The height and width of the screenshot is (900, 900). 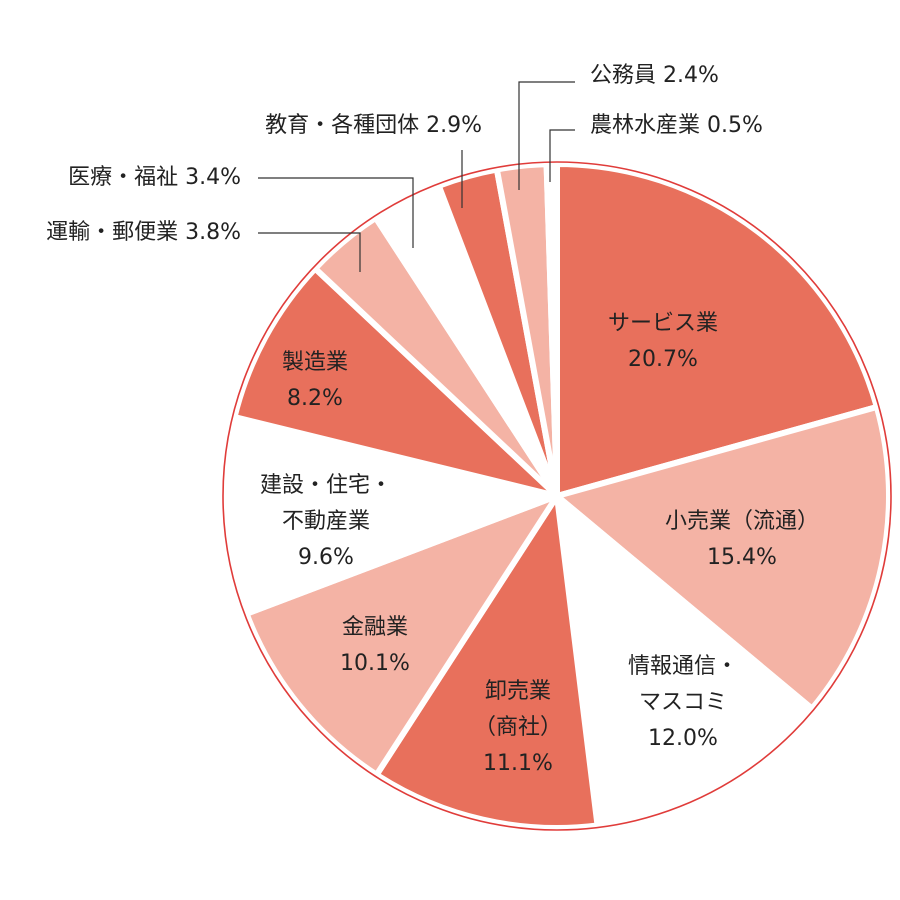 What do you see at coordinates (375, 627) in the screenshot?
I see `slice-label: 金融業` at bounding box center [375, 627].